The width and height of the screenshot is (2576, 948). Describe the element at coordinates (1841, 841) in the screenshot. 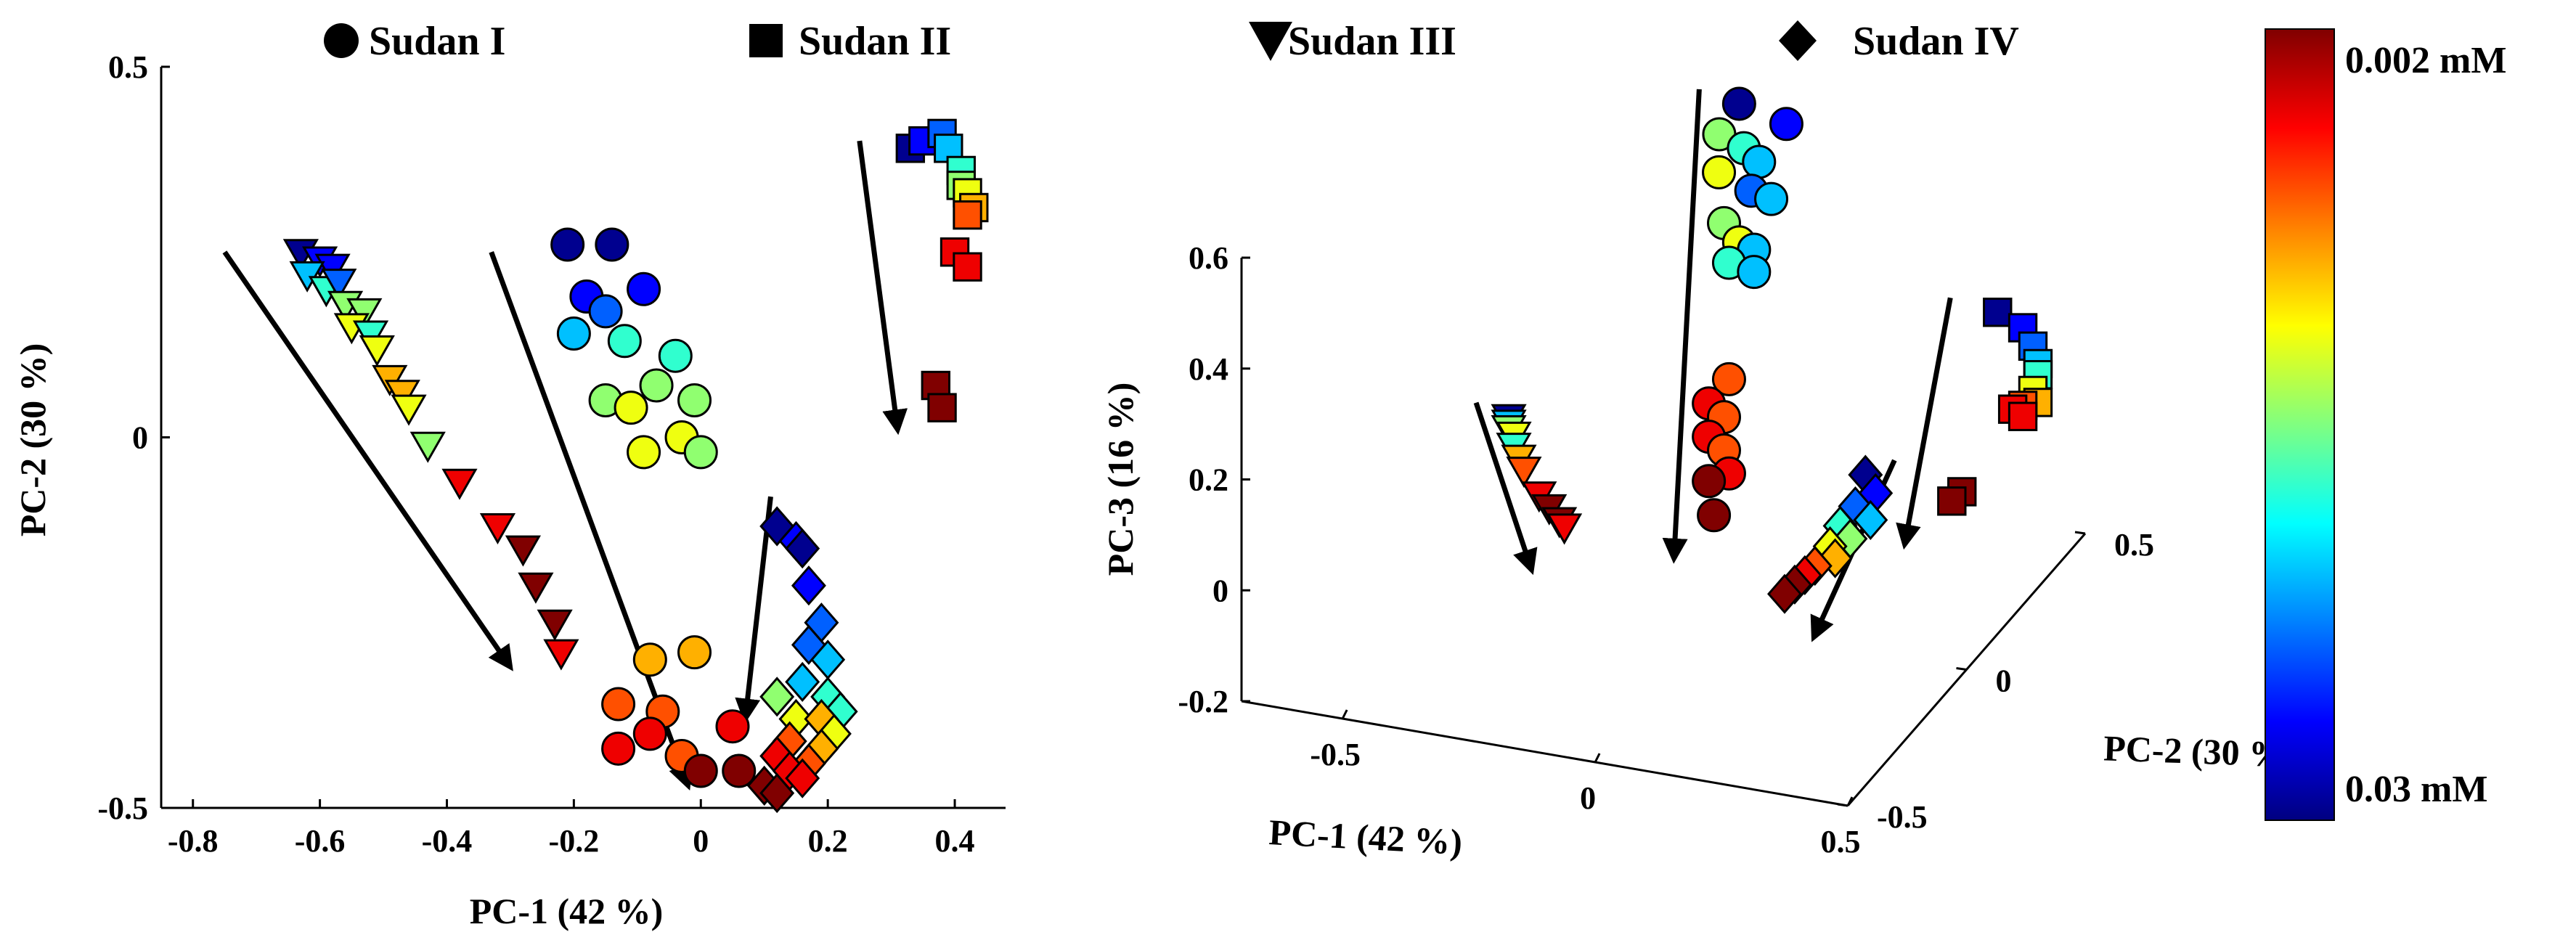

I see `x-tick-label: 0.5` at that location.